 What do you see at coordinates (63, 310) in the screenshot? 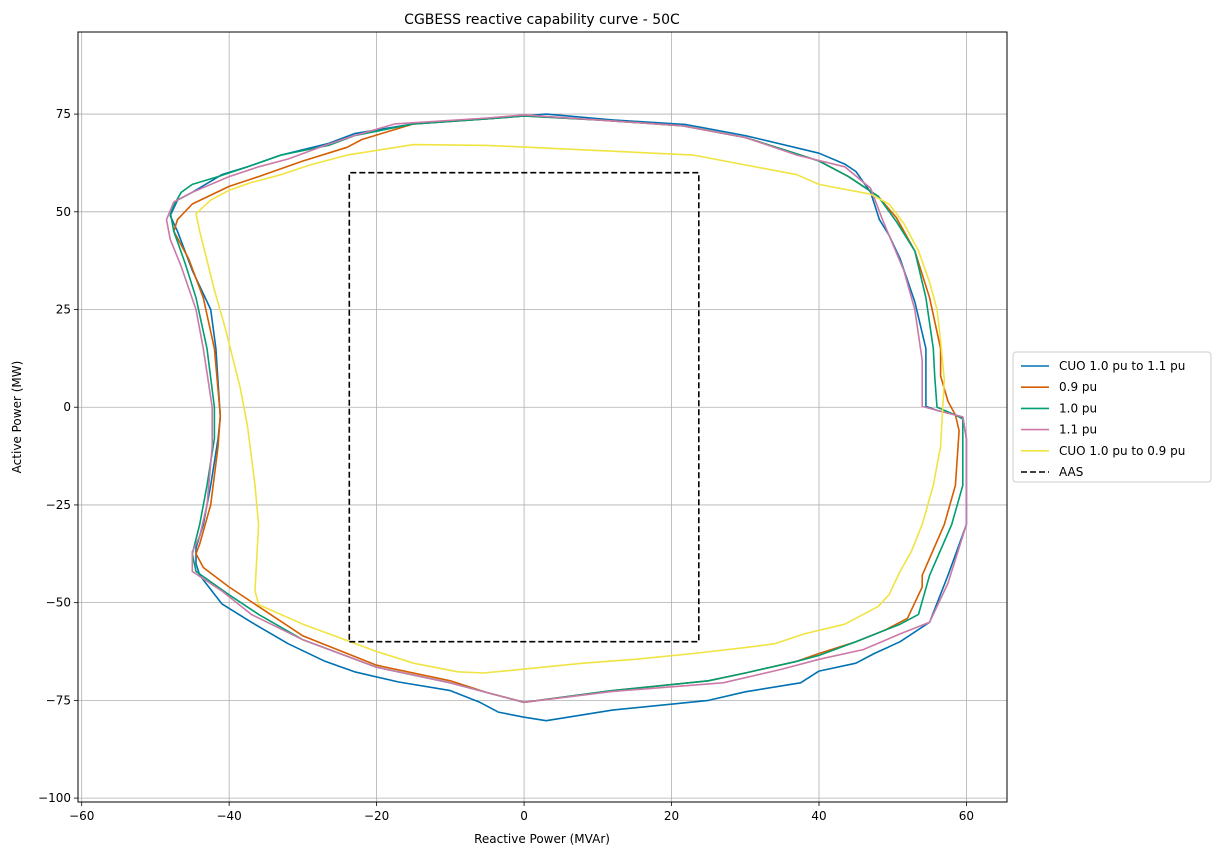
I see `y-tick-label: 25` at bounding box center [63, 310].